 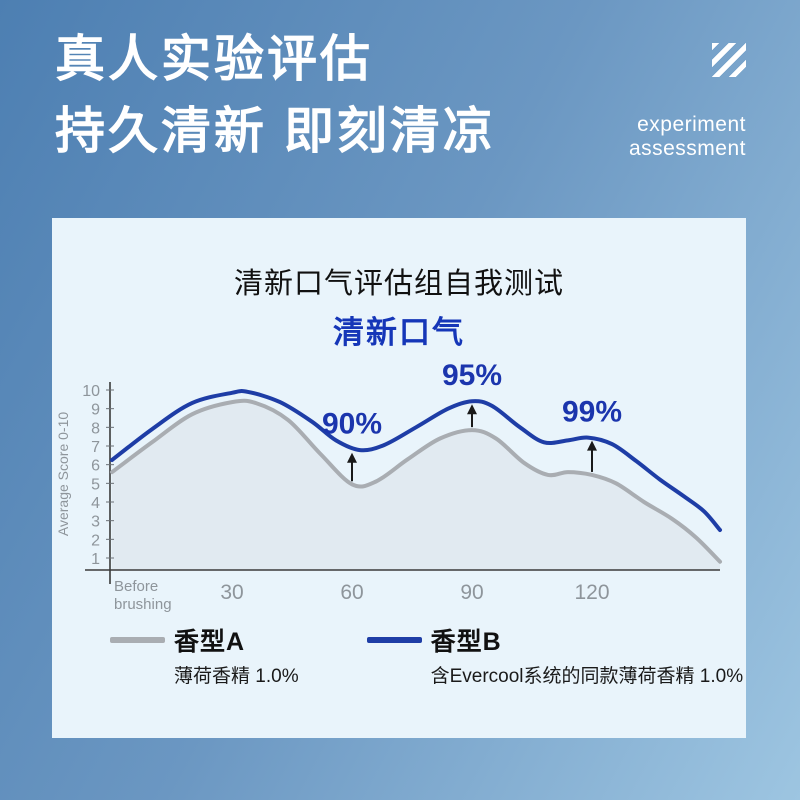 I want to click on svg-text: 7, so click(x=95, y=447).